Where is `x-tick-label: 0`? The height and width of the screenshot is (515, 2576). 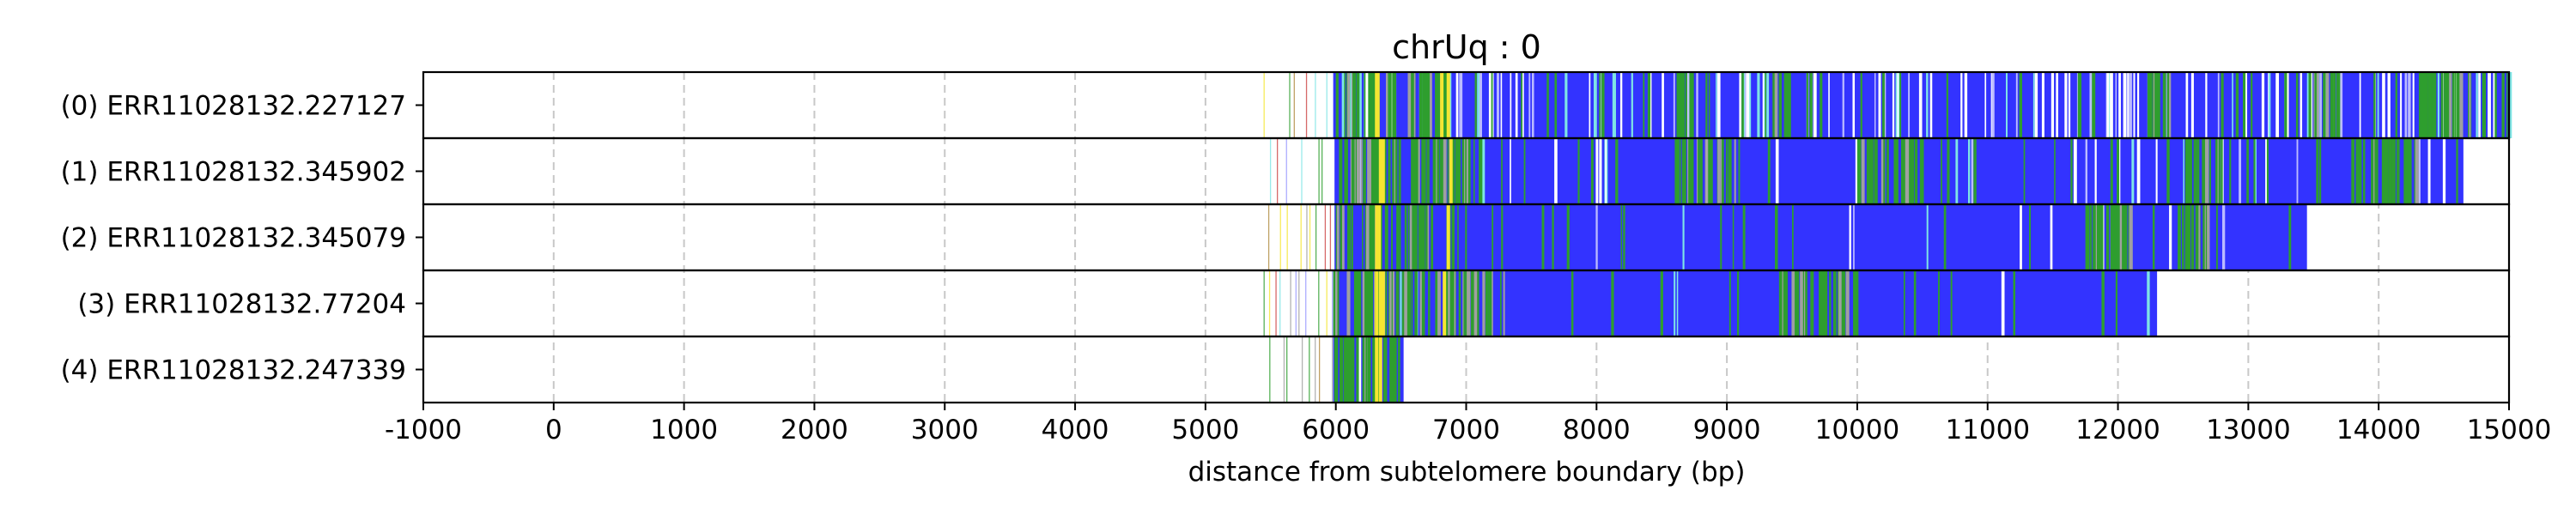
x-tick-label: 0 is located at coordinates (554, 430).